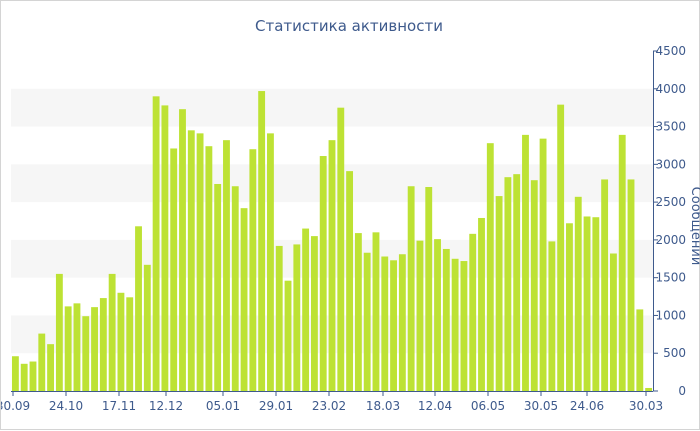 This screenshot has width=700, height=431. I want to click on grid-band, so click(332, 107).